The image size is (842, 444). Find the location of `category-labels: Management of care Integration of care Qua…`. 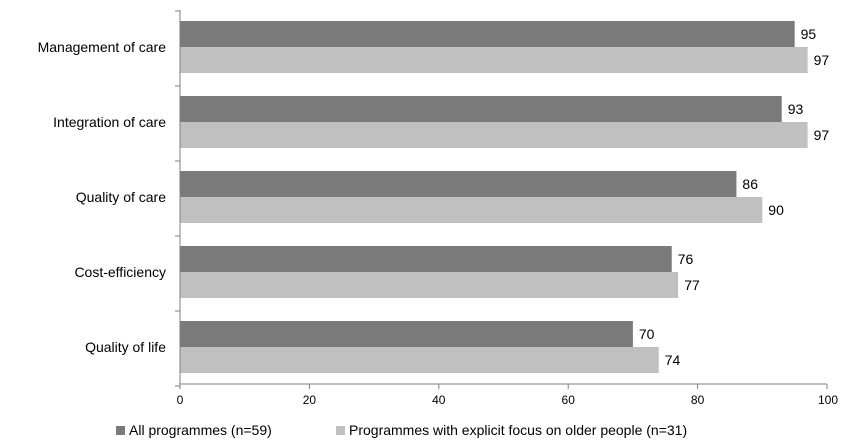

category-labels: Management of care Integration of care Qua… is located at coordinates (102, 197).